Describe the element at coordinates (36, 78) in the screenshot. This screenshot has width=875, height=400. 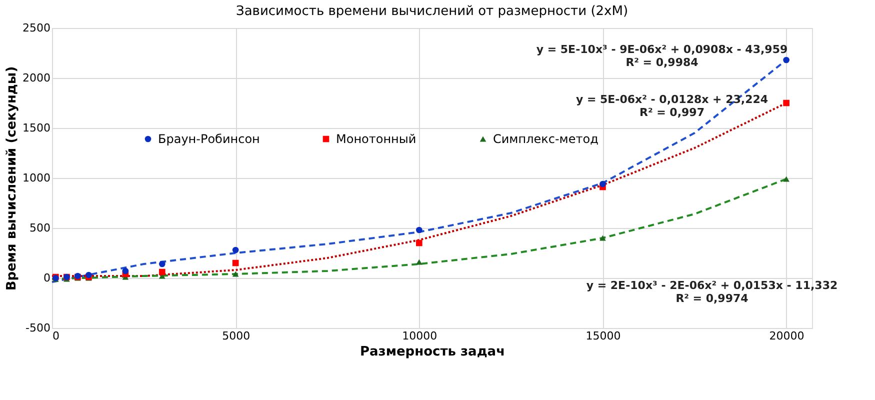
I see `y-tick-label: 2000` at that location.